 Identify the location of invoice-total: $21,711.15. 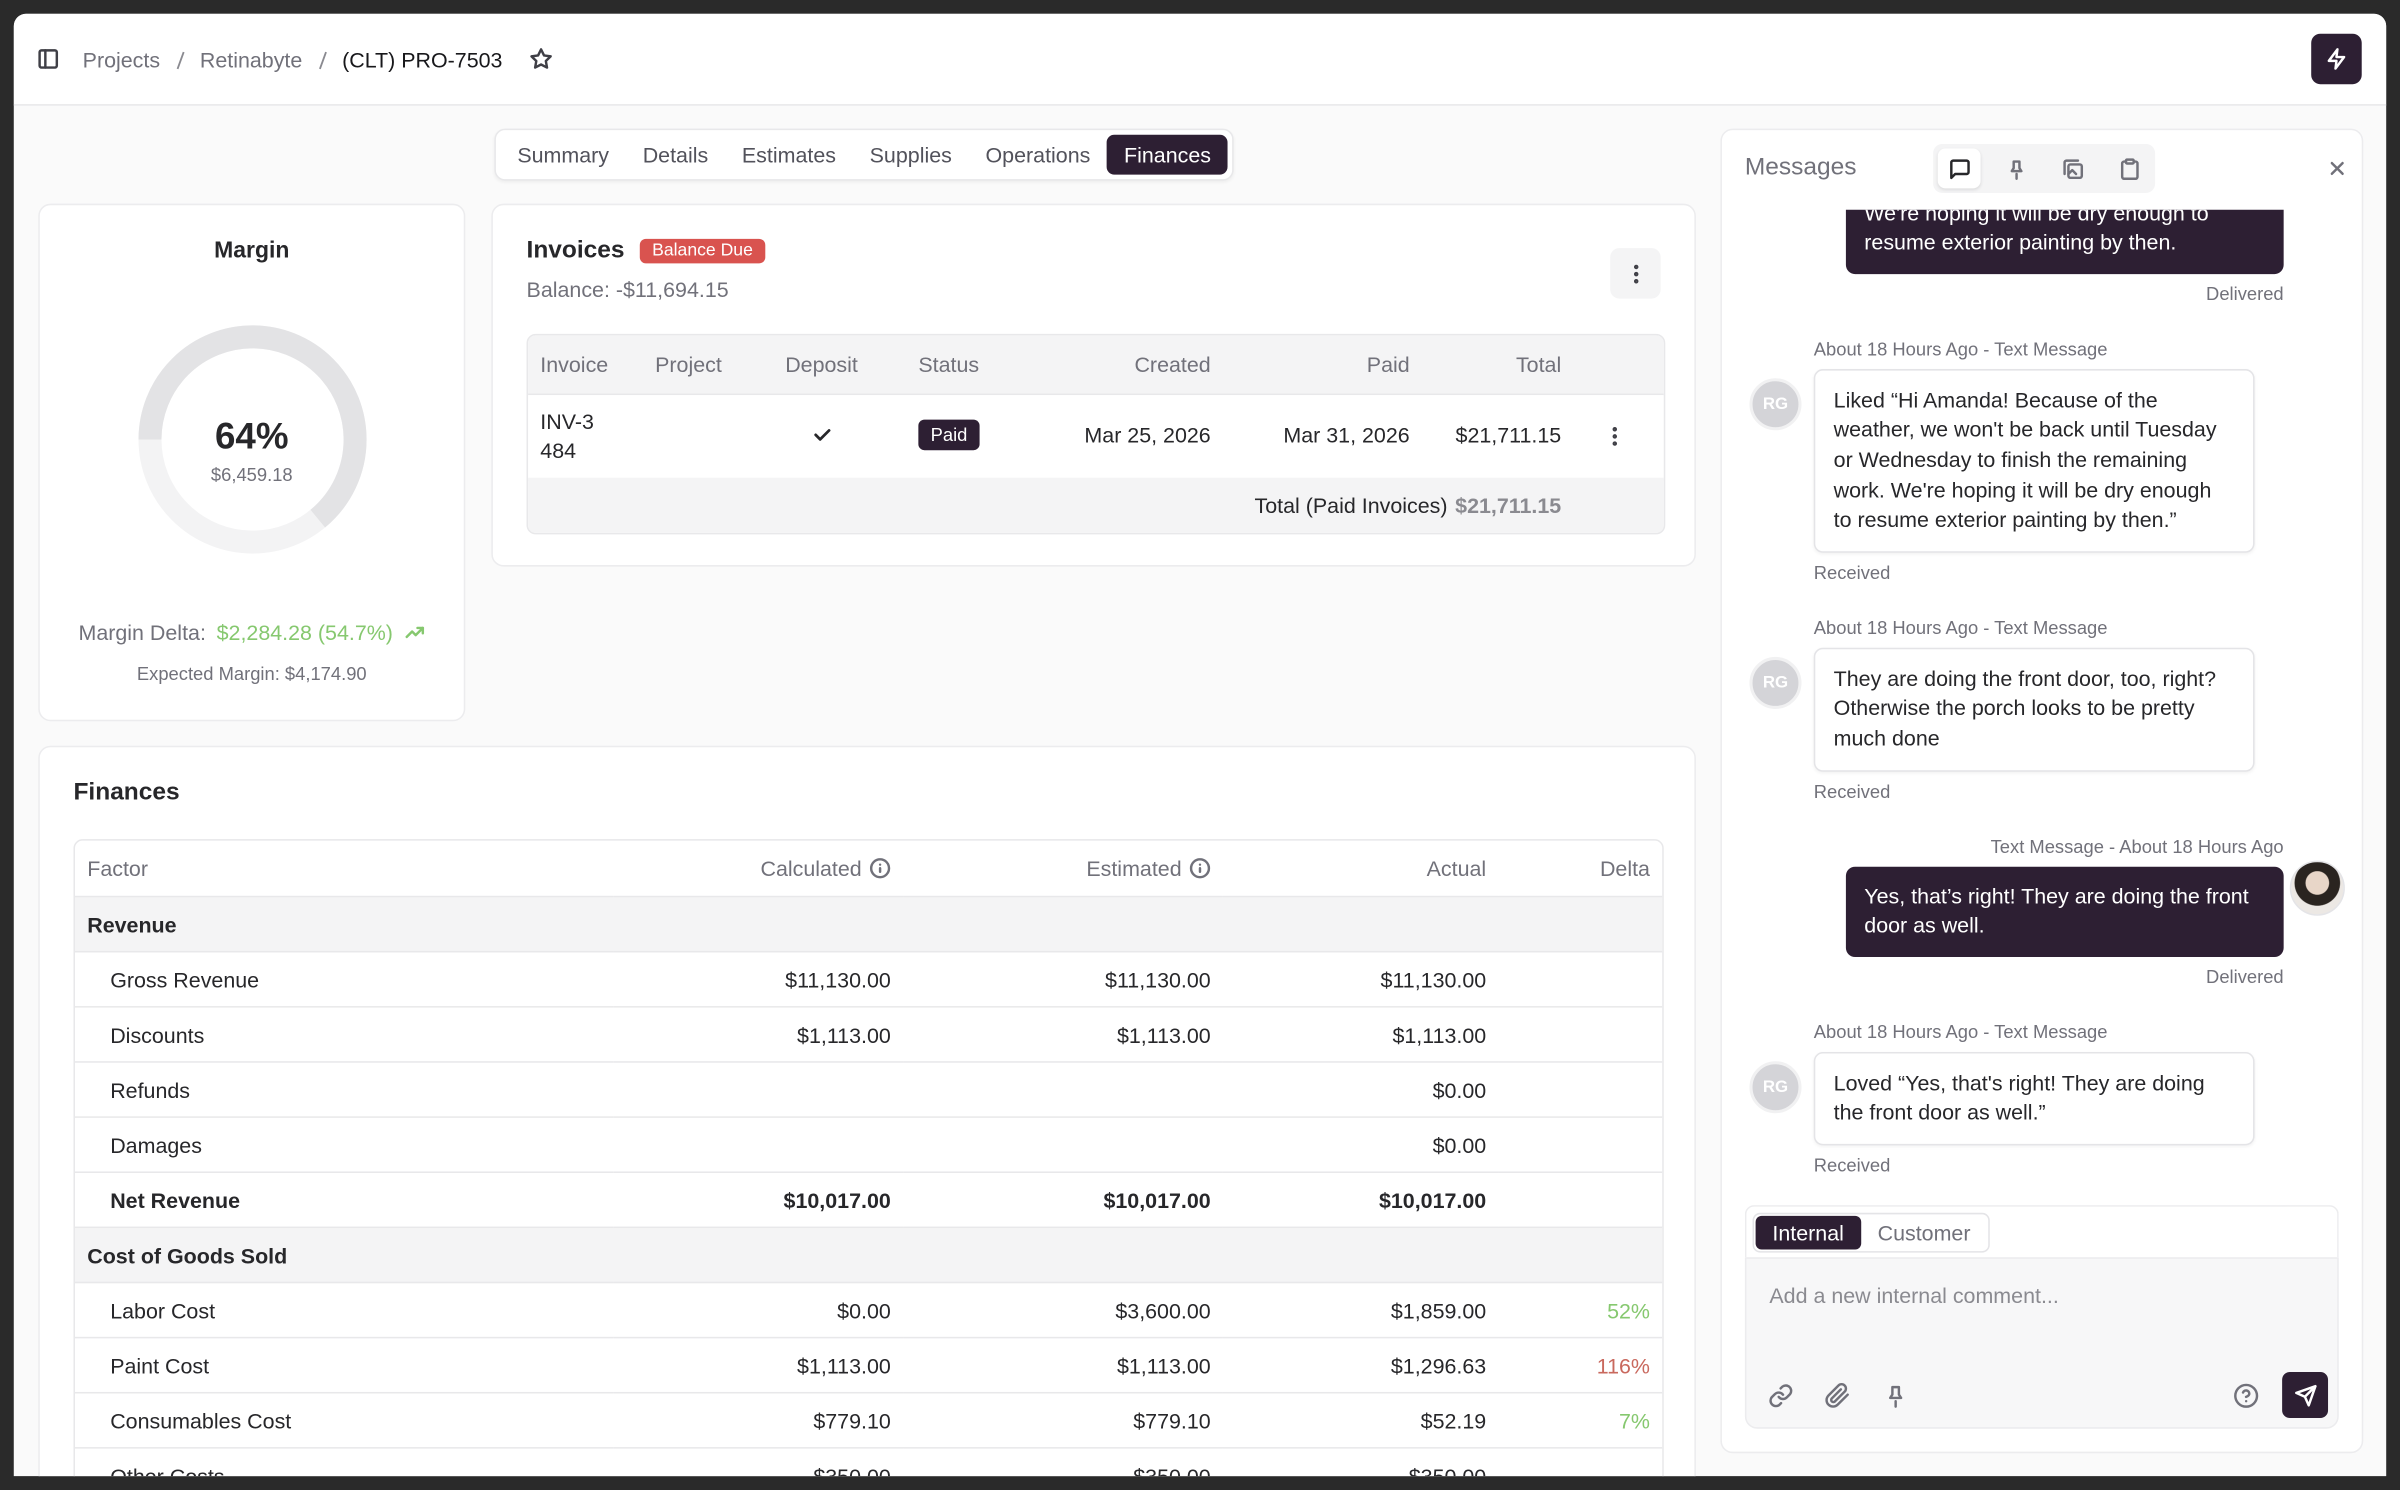
(1508, 435).